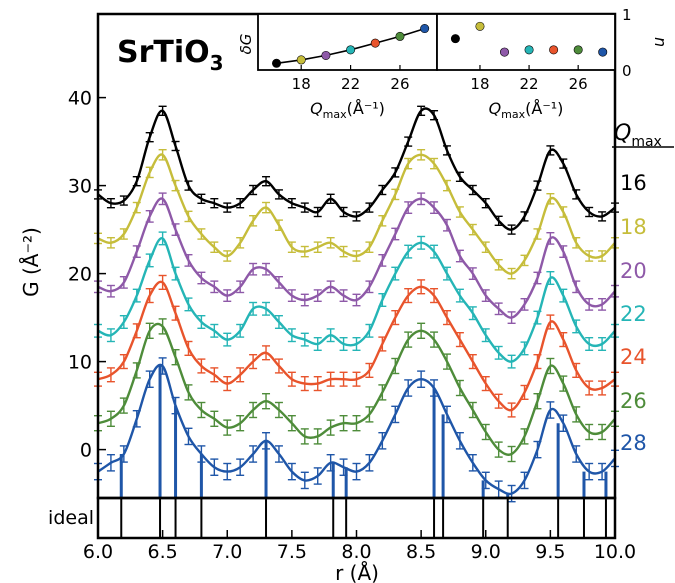  Describe the element at coordinates (356, 518) in the screenshot. I see `ideal-panel-frame` at that location.